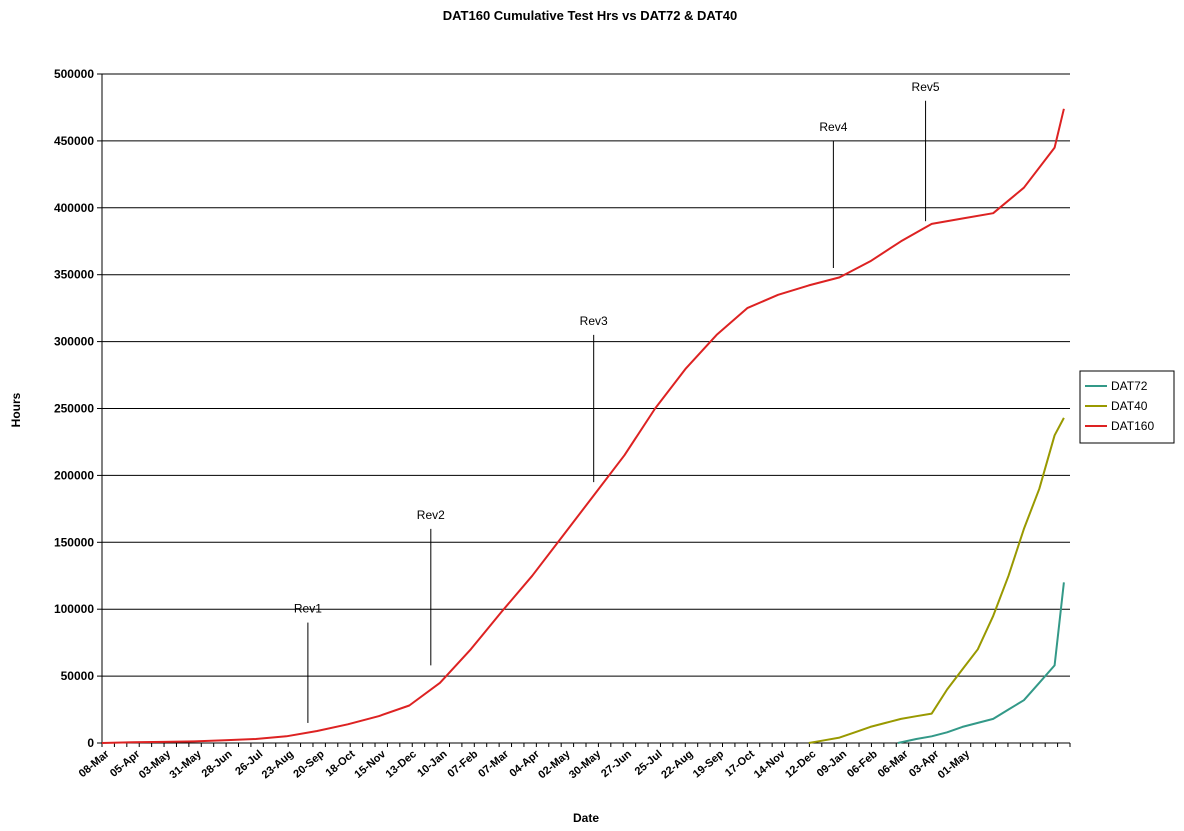 The width and height of the screenshot is (1184, 831). I want to click on y-tick-label-2: 100000, so click(74, 609).